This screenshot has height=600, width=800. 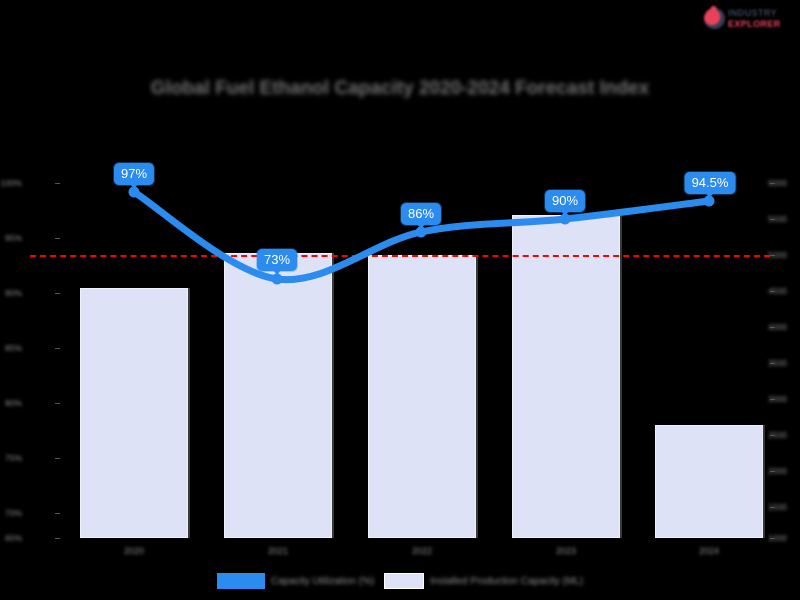 I want to click on legend-swatch-bar, so click(x=404, y=581).